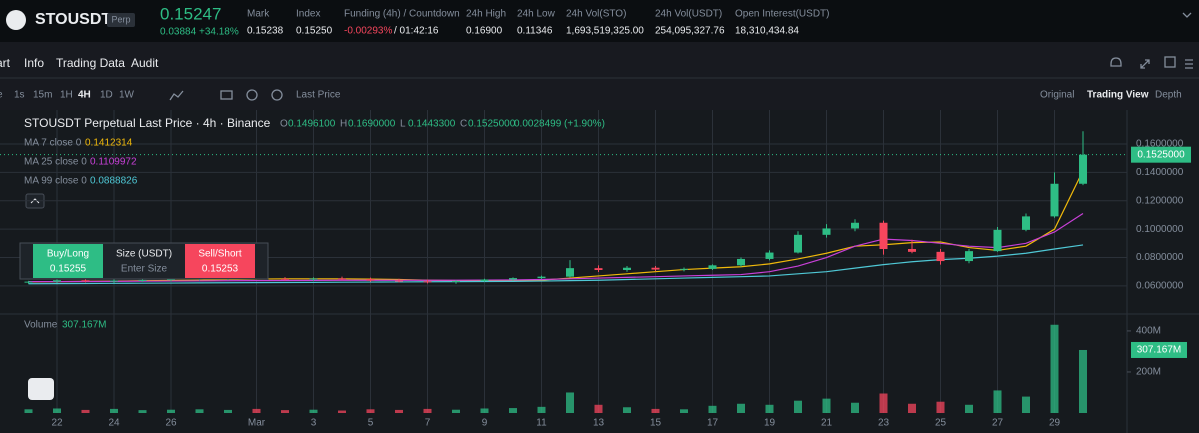  What do you see at coordinates (220, 254) in the screenshot?
I see `sell-label: Sell/Short` at bounding box center [220, 254].